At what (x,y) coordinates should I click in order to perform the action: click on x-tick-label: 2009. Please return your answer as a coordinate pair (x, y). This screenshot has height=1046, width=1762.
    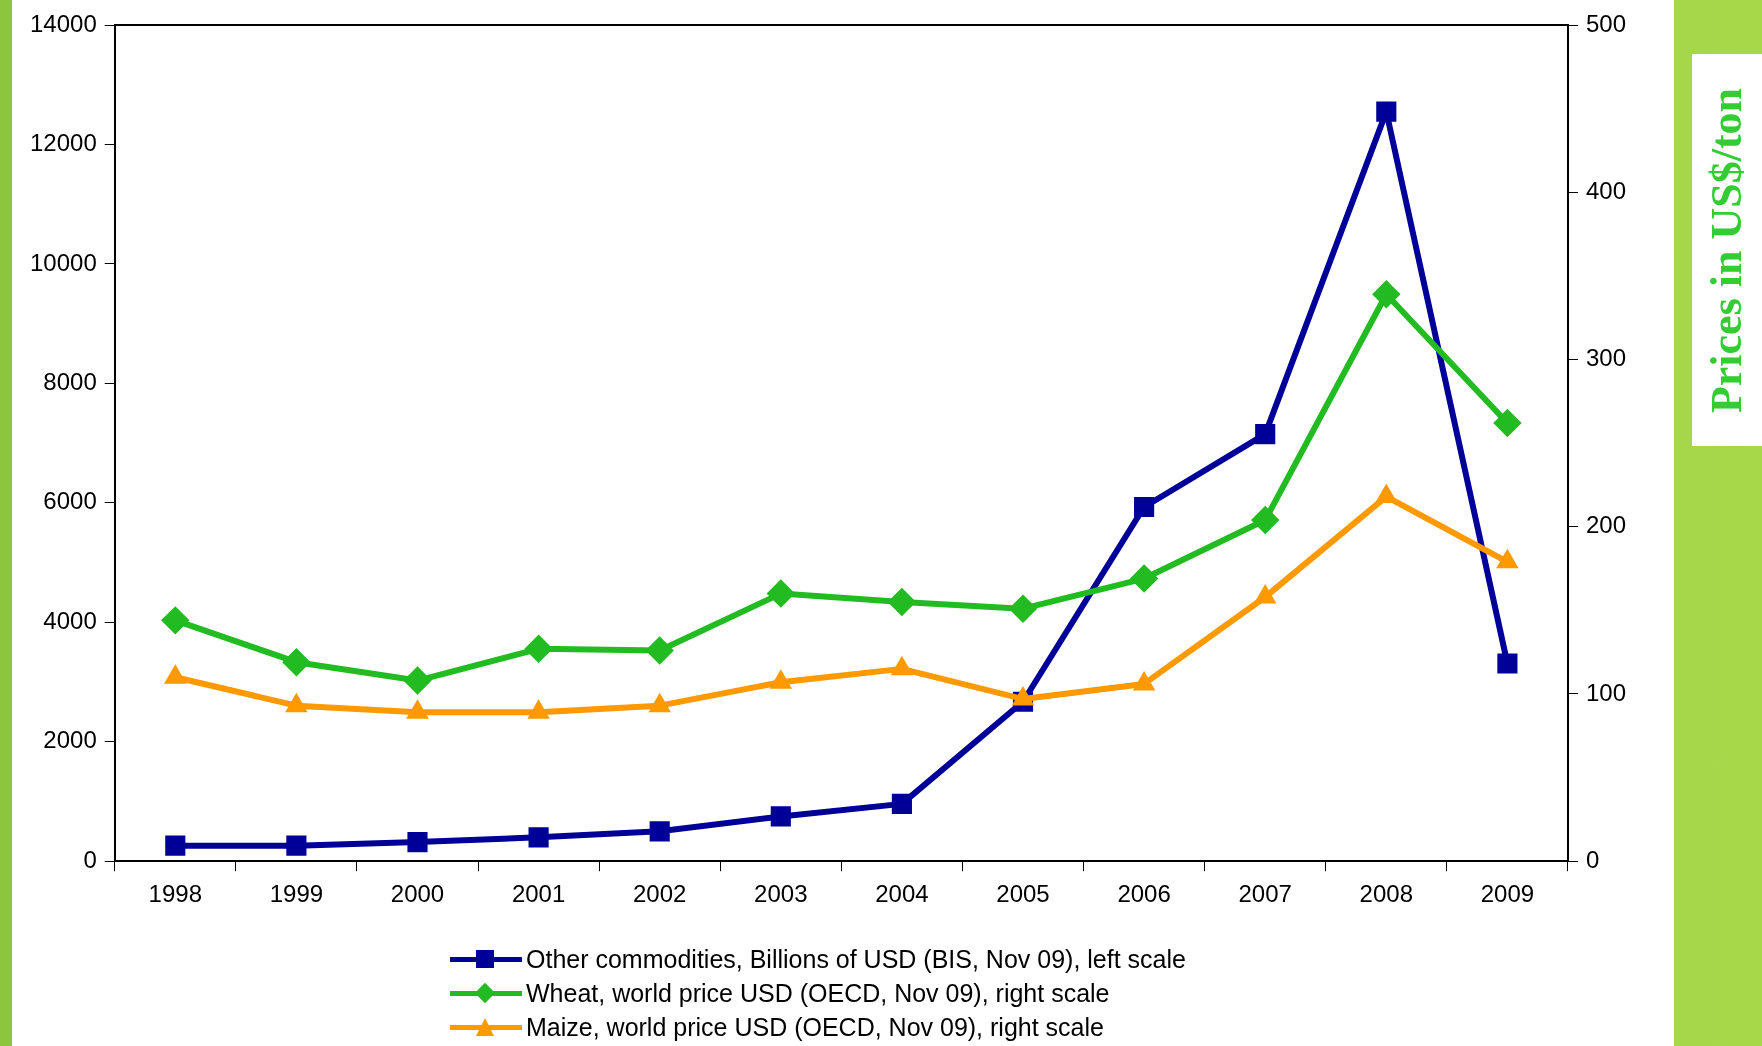
    Looking at the image, I should click on (1507, 894).